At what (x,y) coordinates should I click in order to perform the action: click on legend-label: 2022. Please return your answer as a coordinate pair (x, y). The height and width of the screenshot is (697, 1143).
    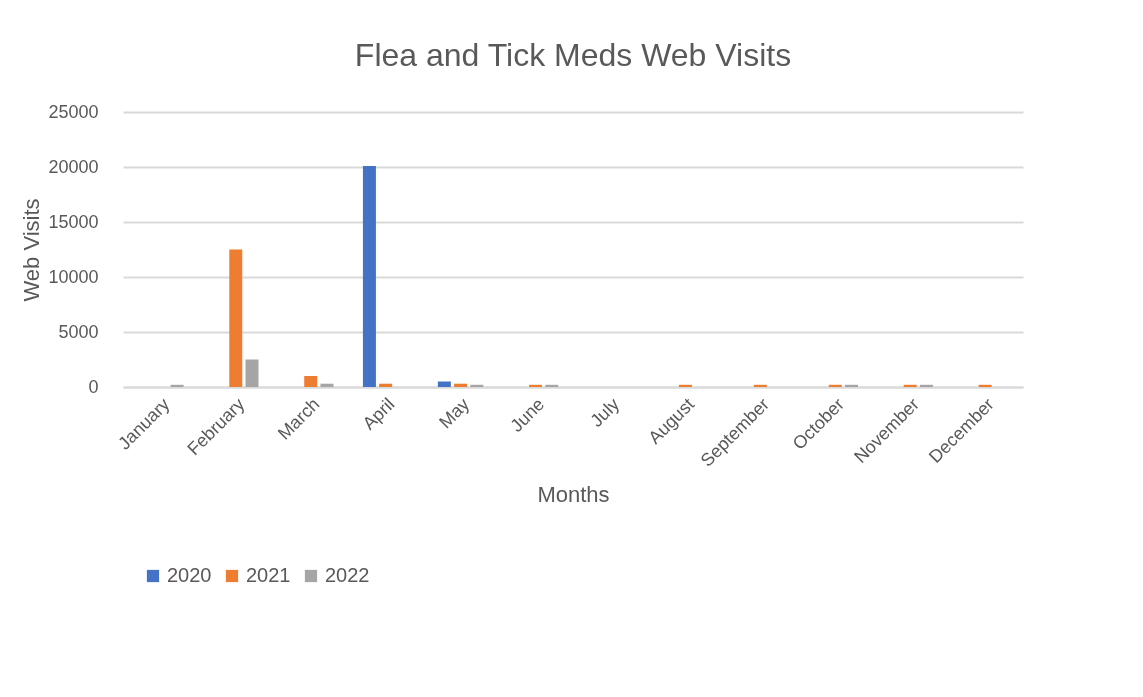
    Looking at the image, I should click on (347, 575).